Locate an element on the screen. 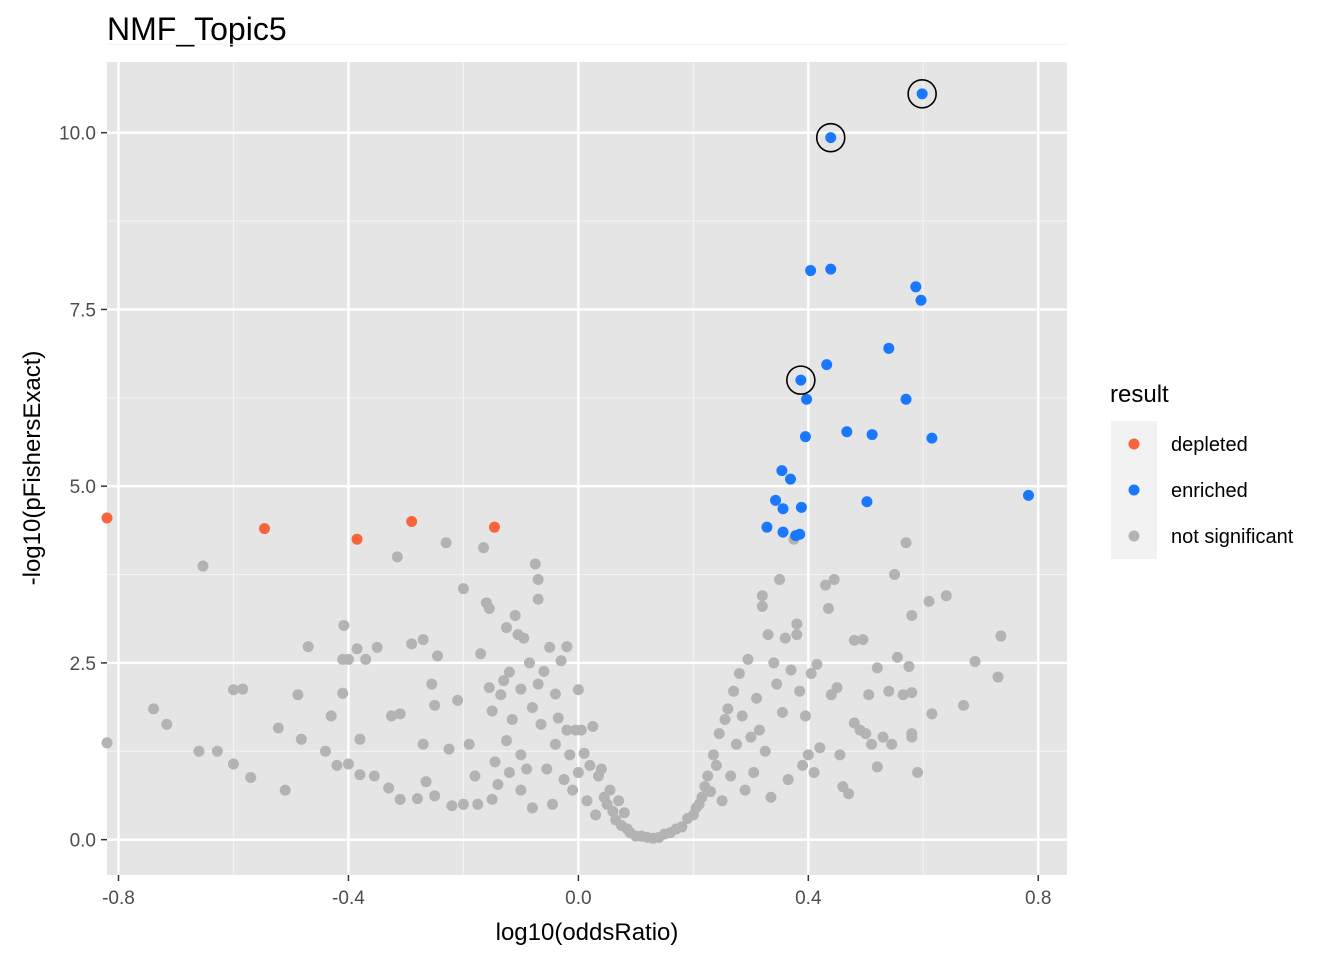 This screenshot has width=1344, height=960. x-axis-ticks: -0.8 -0.4 0.0 0.4 0.8 is located at coordinates (576, 892).